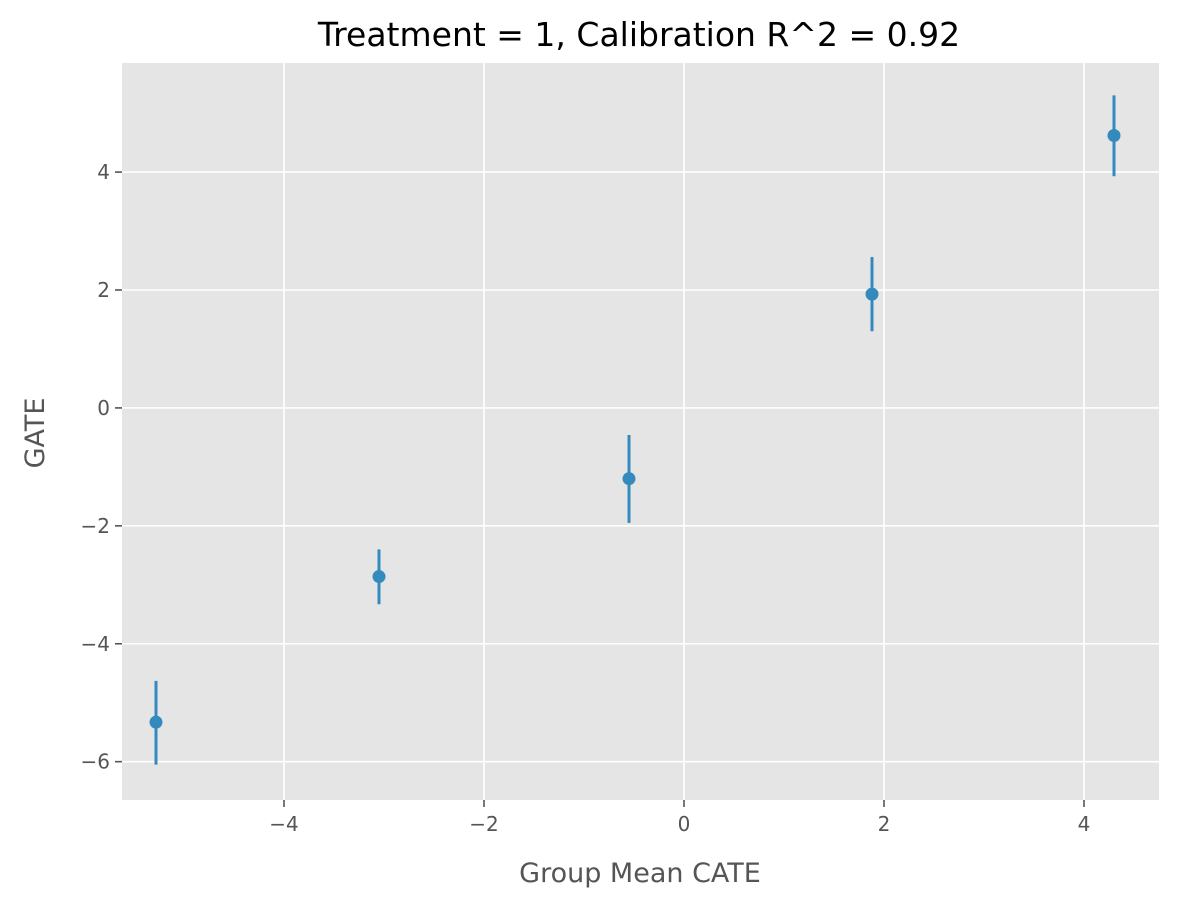  I want to click on x-axis-ticks: −4 −2 0 2 4, so click(679, 818).